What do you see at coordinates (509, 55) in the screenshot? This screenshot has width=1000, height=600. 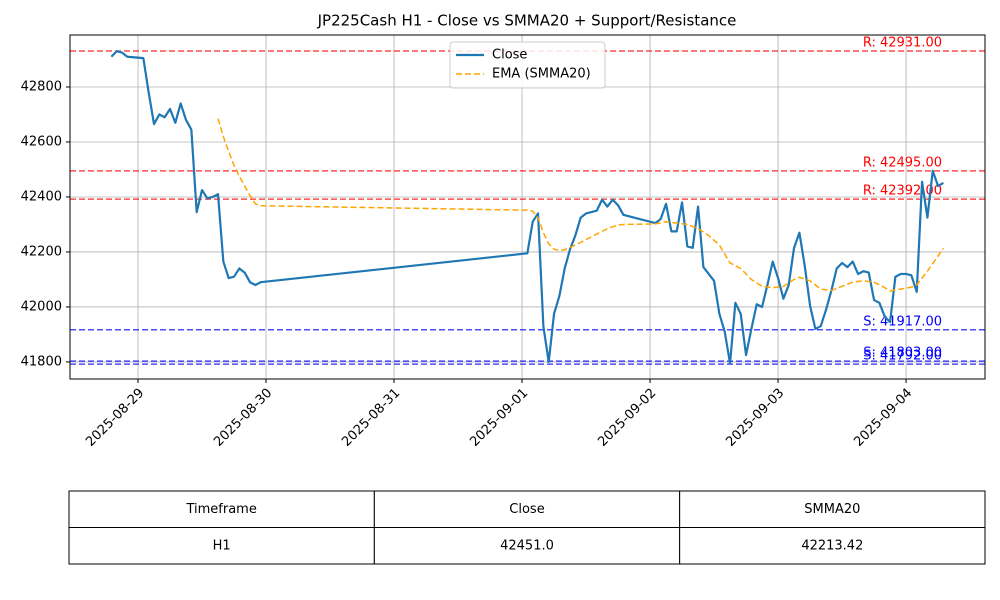 I see `legend-label: Close` at bounding box center [509, 55].